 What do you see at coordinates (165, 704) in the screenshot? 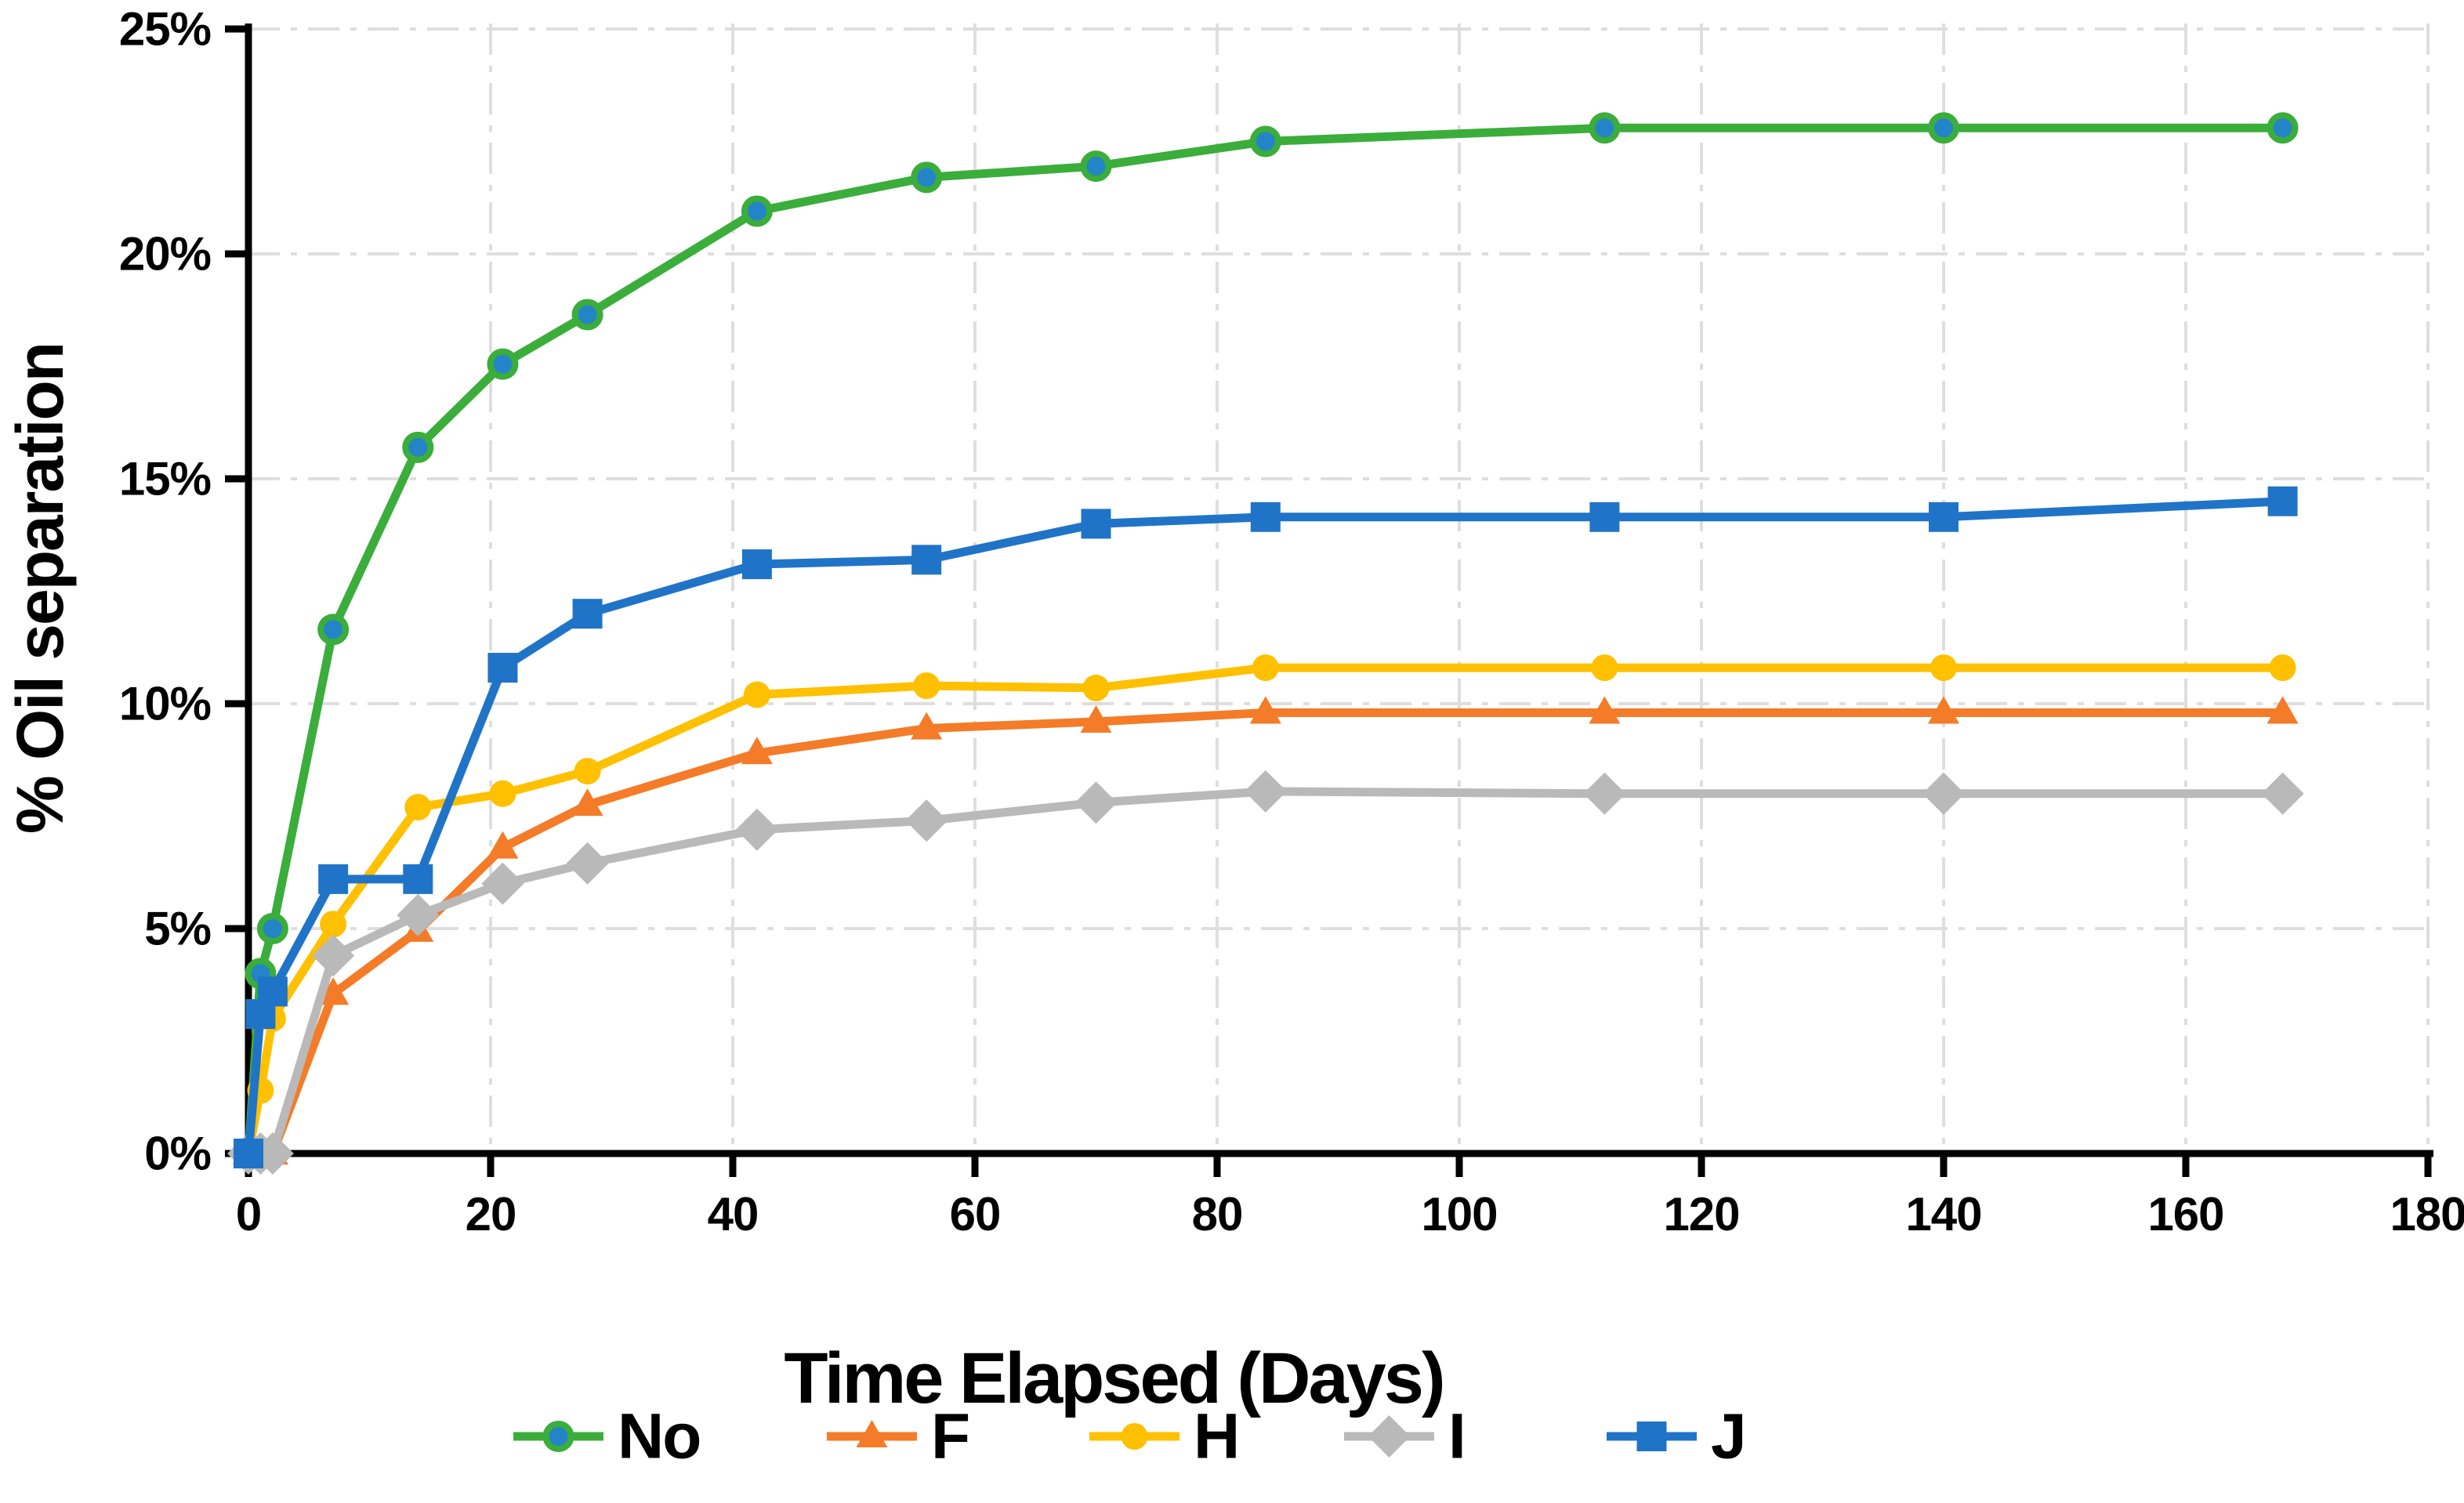
I see `y-tick-label-10: 10%` at bounding box center [165, 704].